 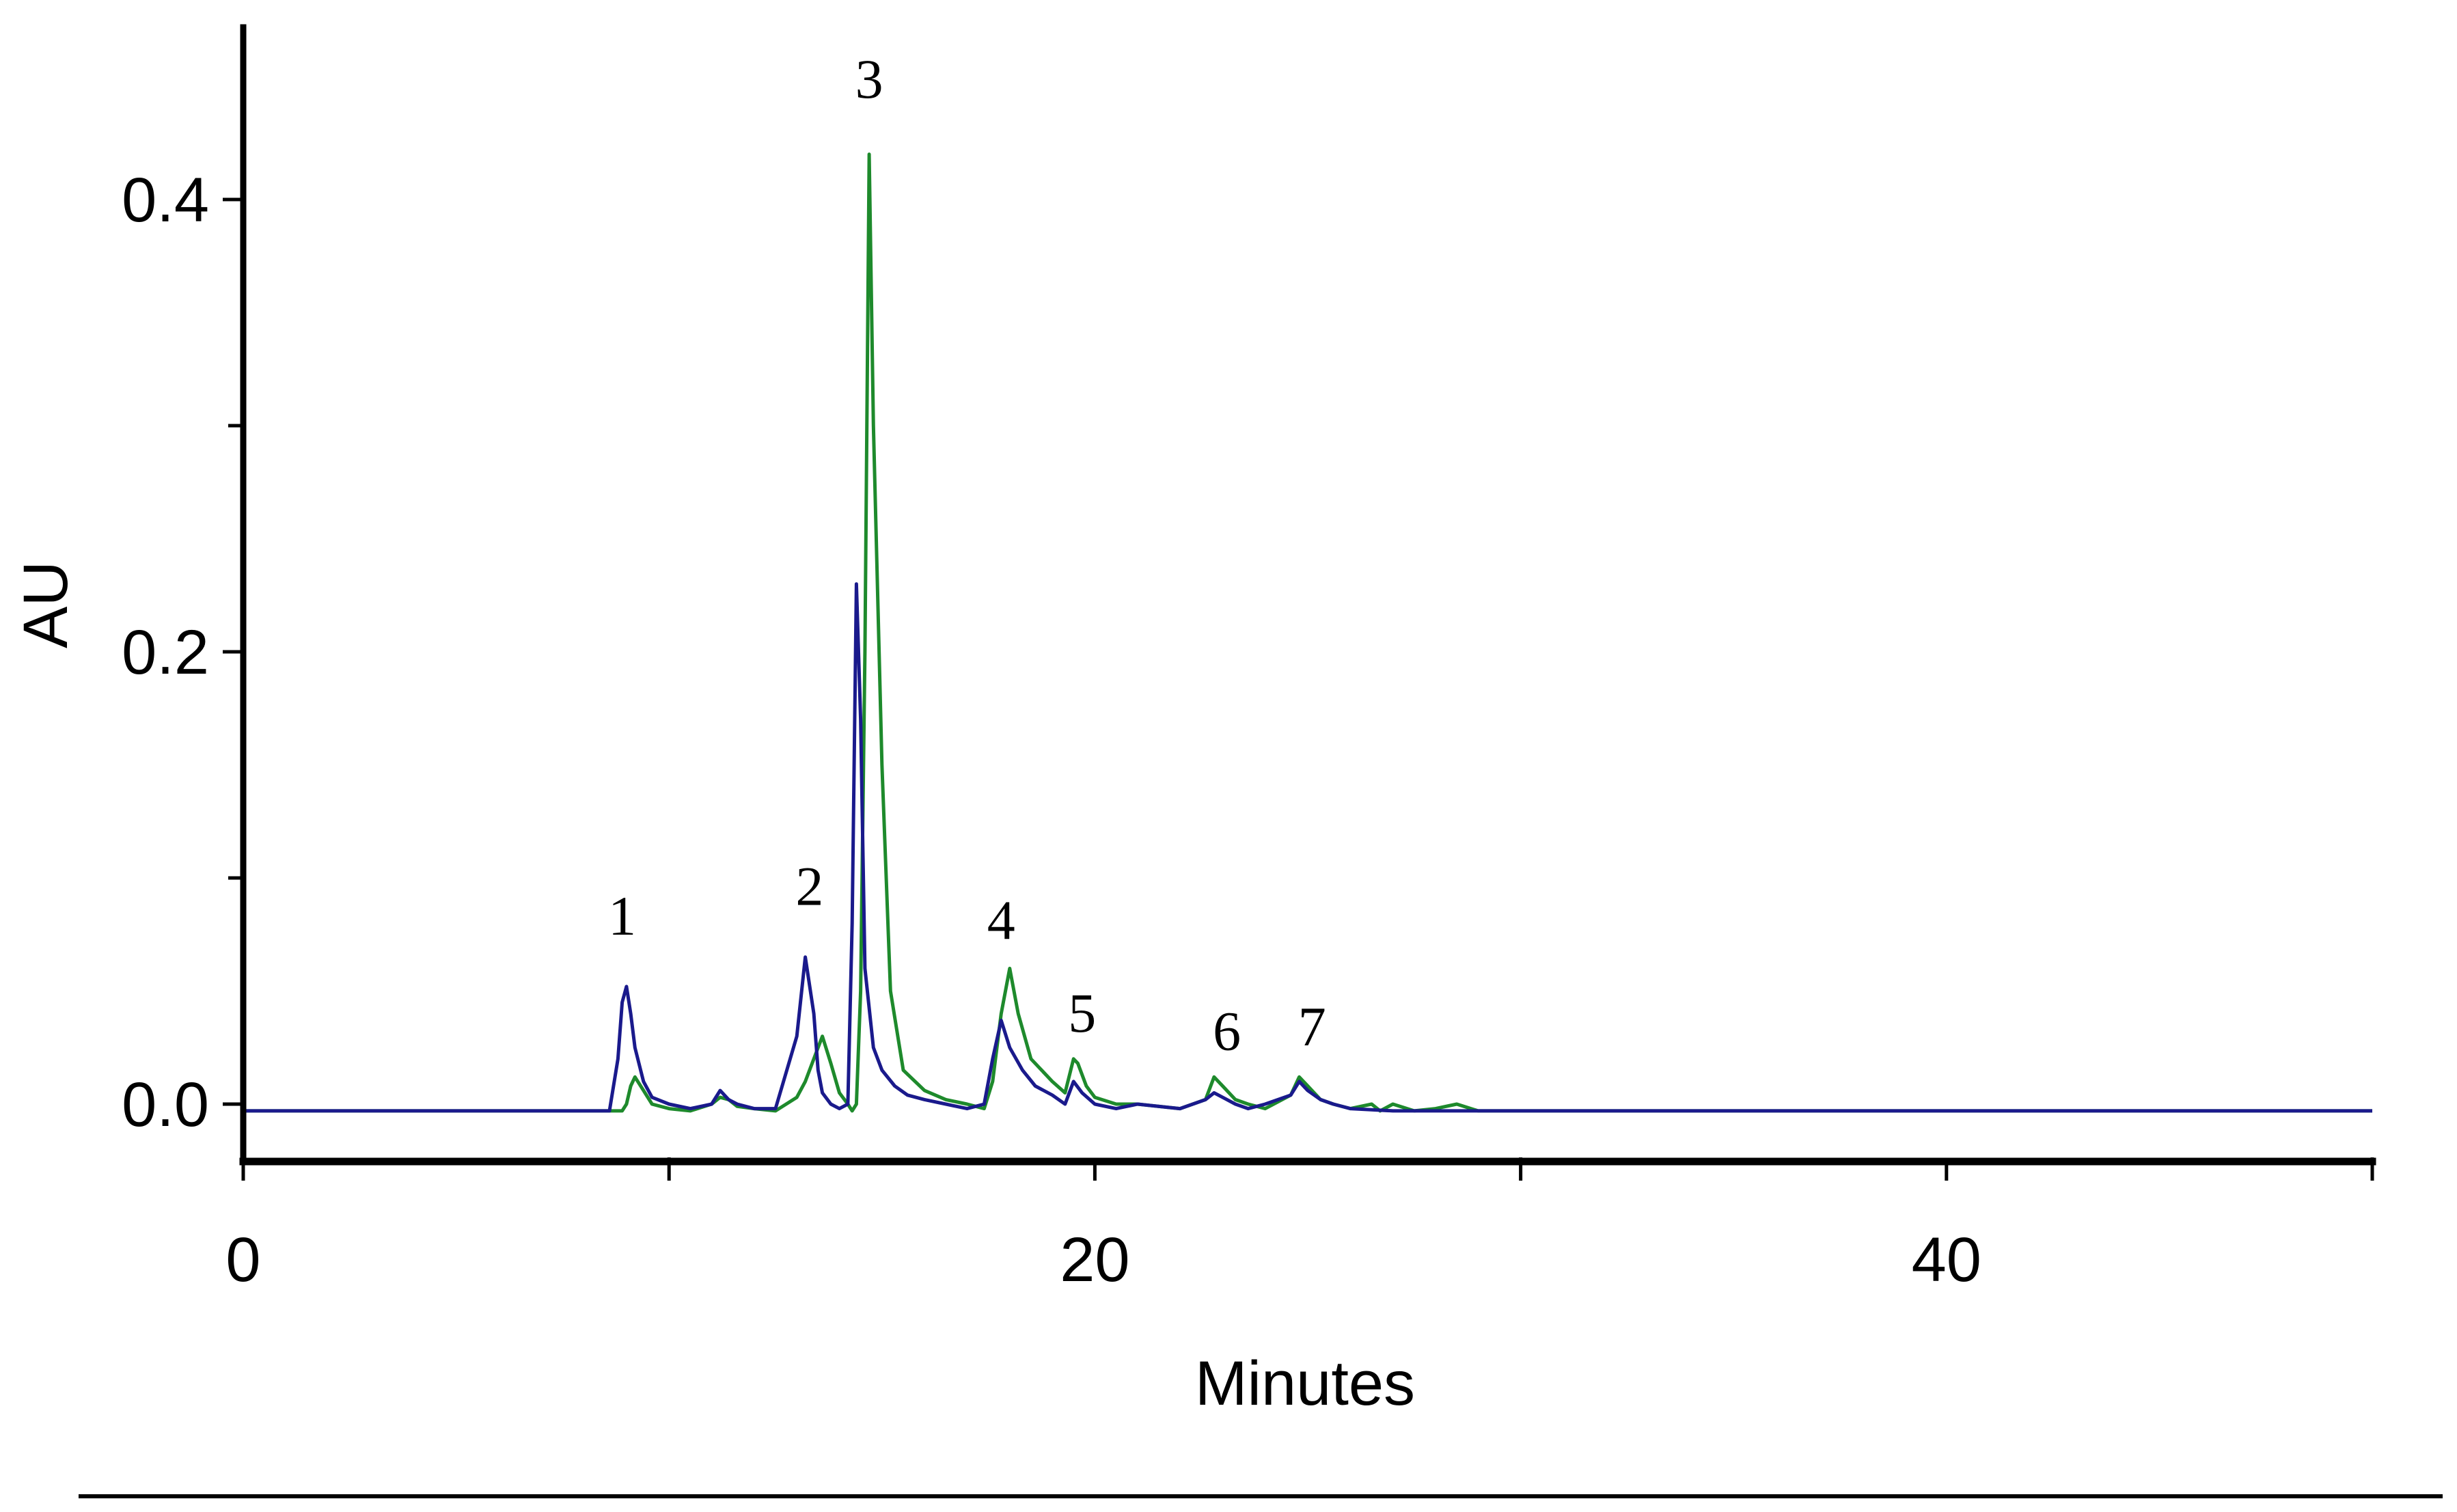 What do you see at coordinates (165, 1105) in the screenshot?
I see `y-tick-label: 0.0` at bounding box center [165, 1105].